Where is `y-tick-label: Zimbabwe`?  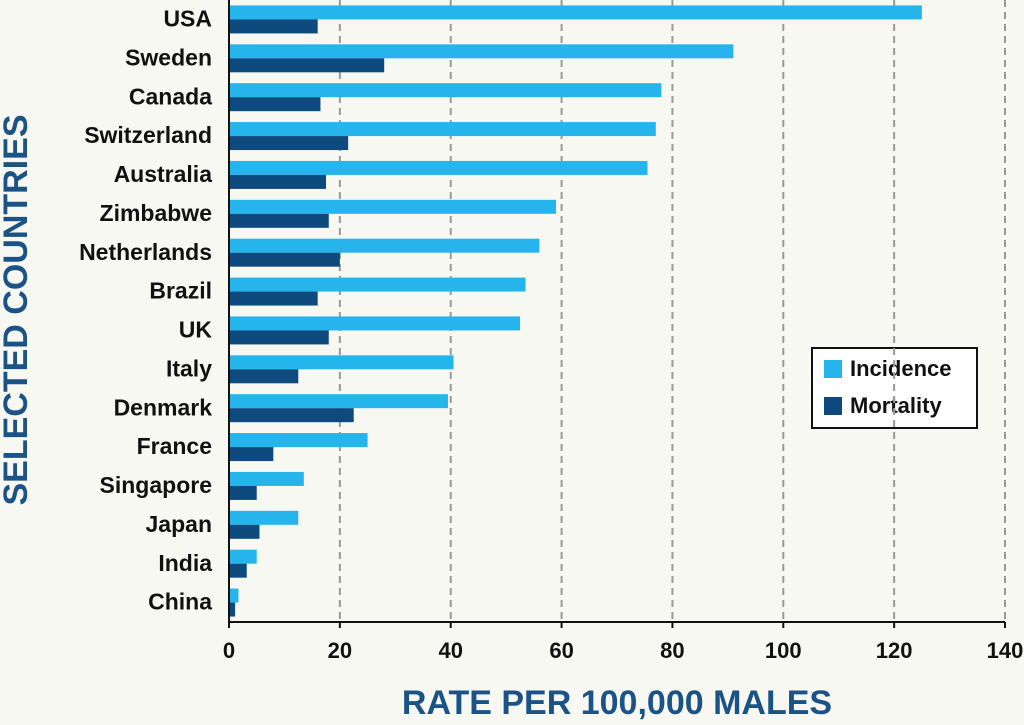
y-tick-label: Zimbabwe is located at coordinates (156, 213).